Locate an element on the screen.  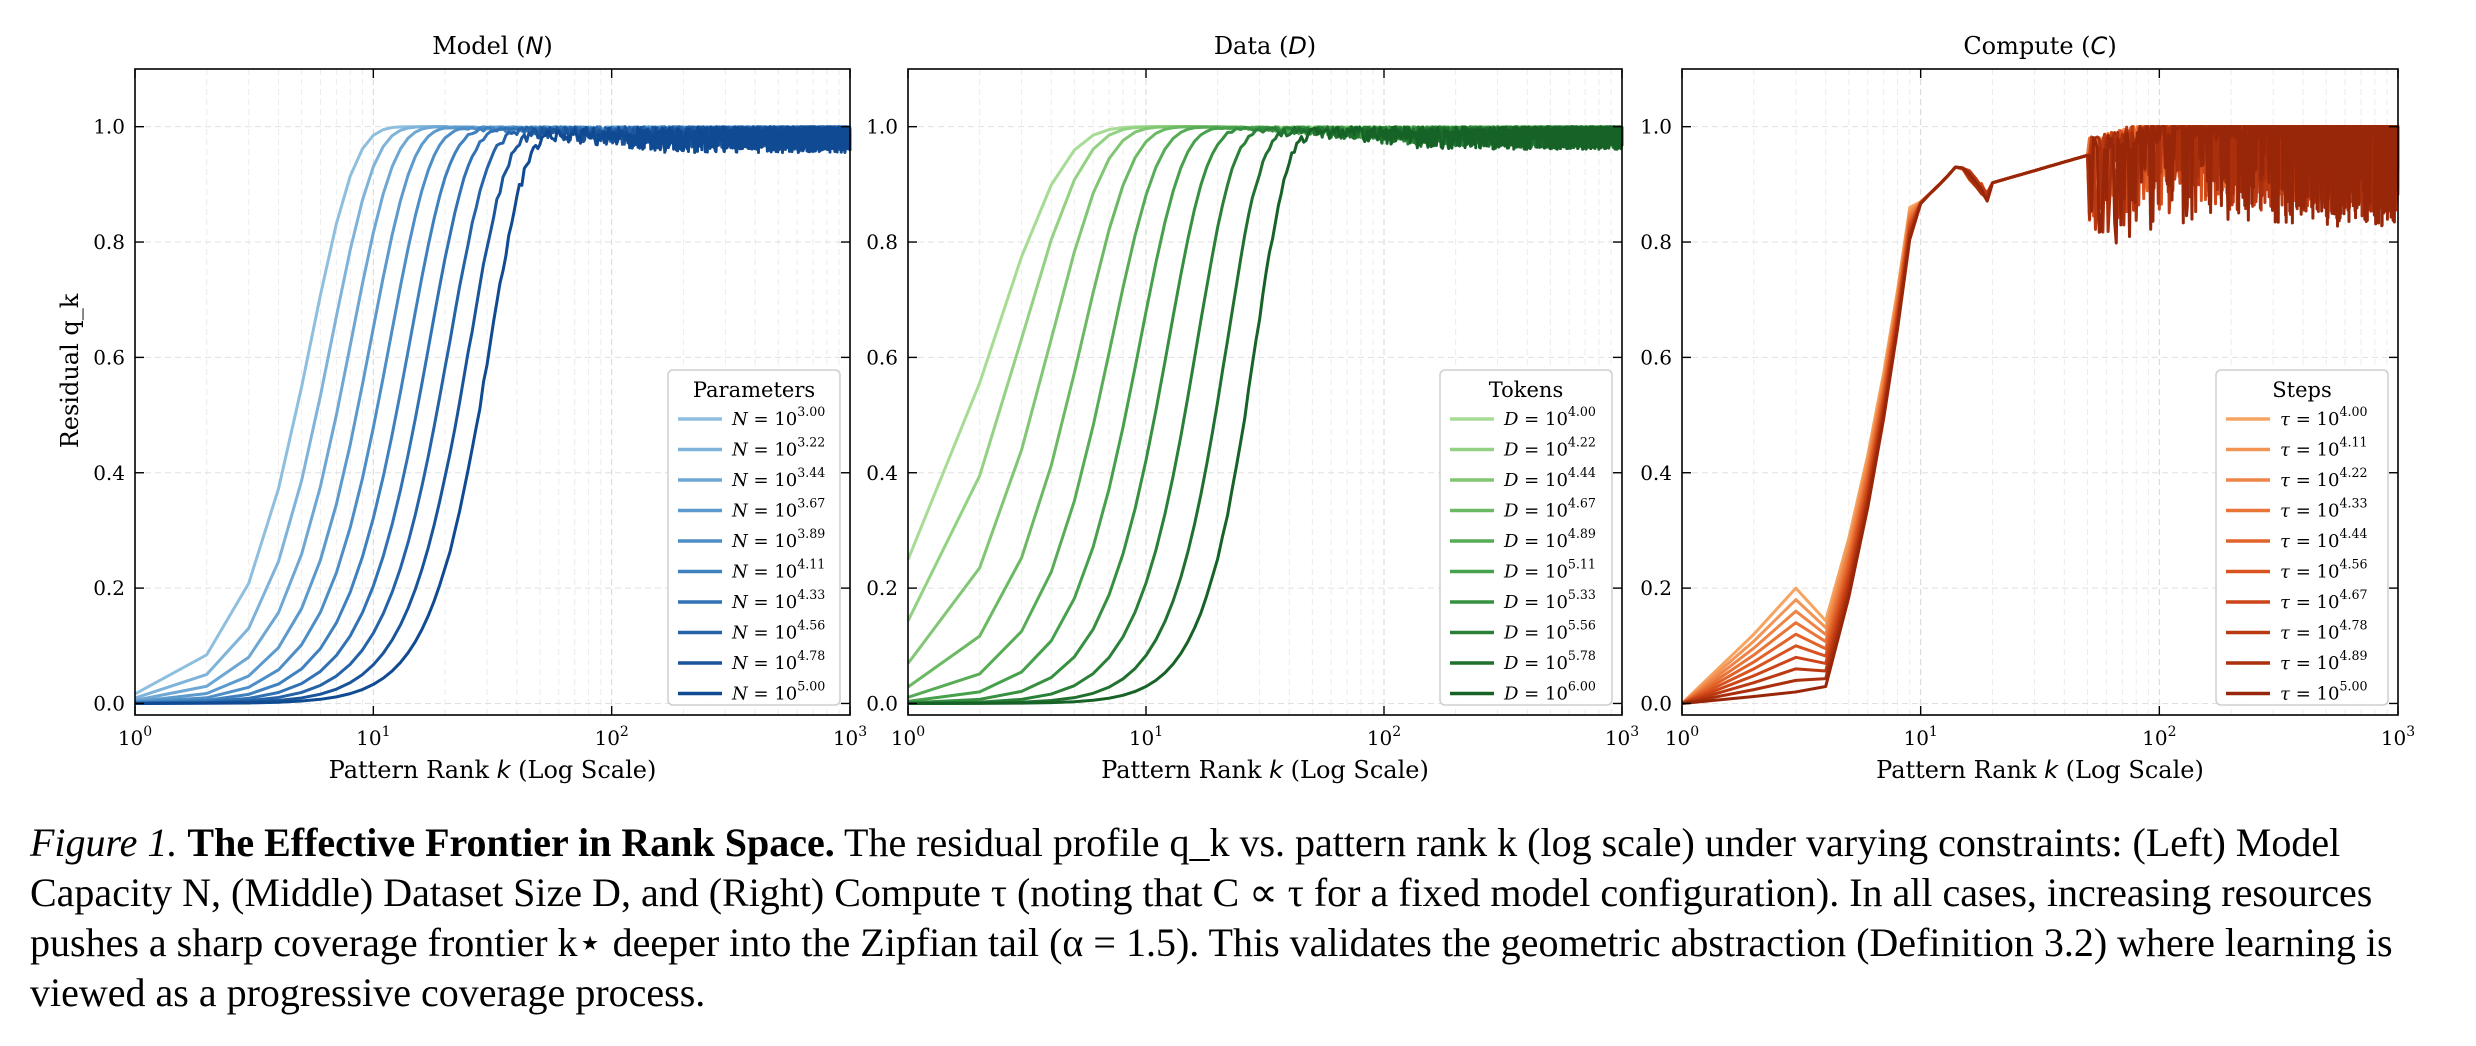
legend-entry: τ = 104.78 is located at coordinates (2323, 631).